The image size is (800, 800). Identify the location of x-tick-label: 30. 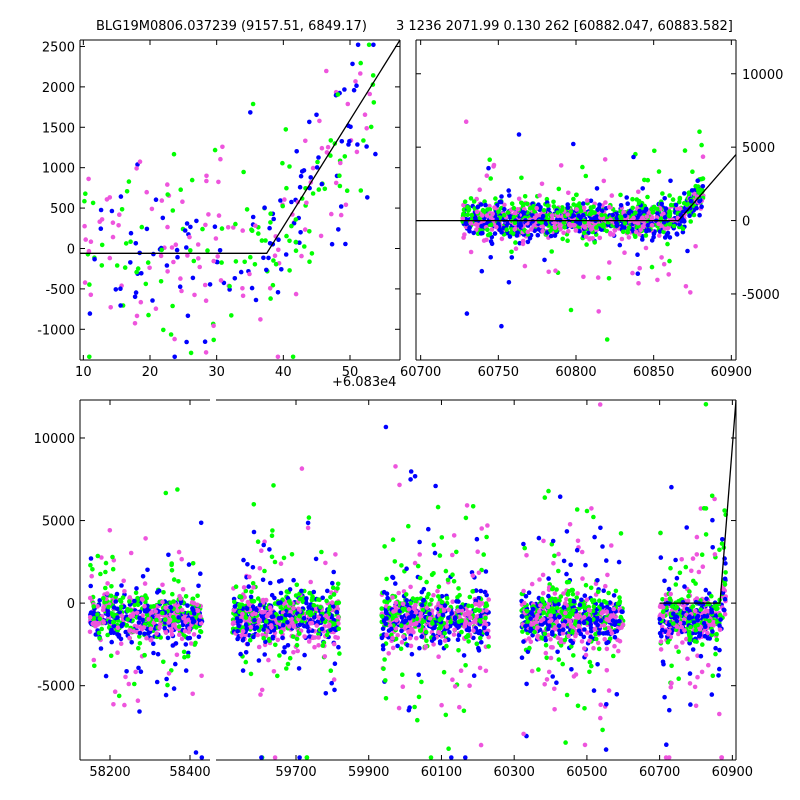
(216, 372).